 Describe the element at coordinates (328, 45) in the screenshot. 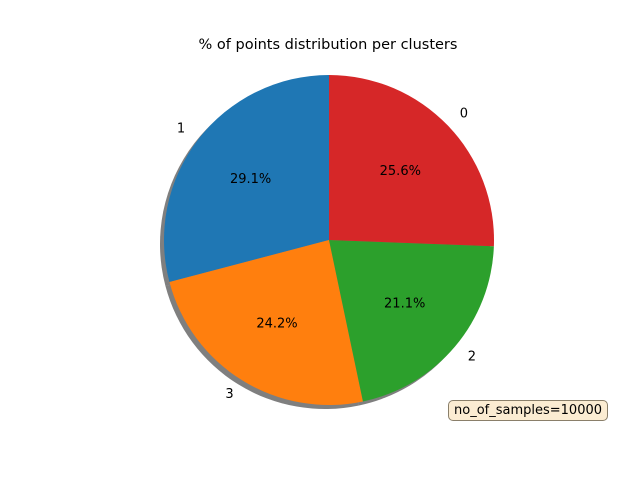

I see `chart-title: % of points distribution per clusters` at that location.